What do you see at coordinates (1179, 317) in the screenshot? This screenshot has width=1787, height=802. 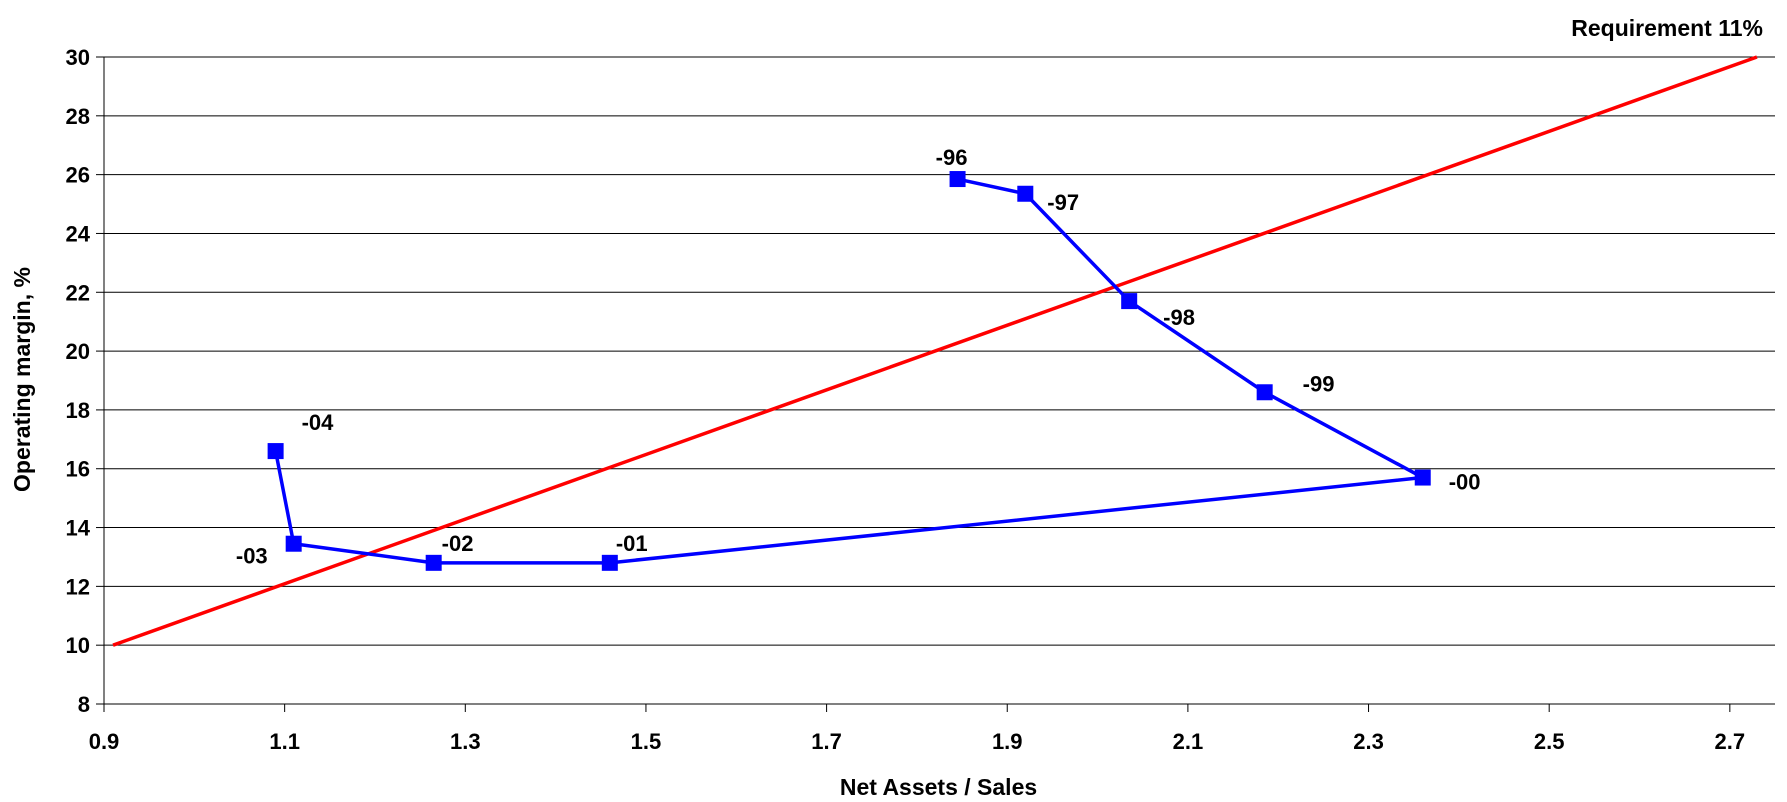 I see `point-label: -98` at bounding box center [1179, 317].